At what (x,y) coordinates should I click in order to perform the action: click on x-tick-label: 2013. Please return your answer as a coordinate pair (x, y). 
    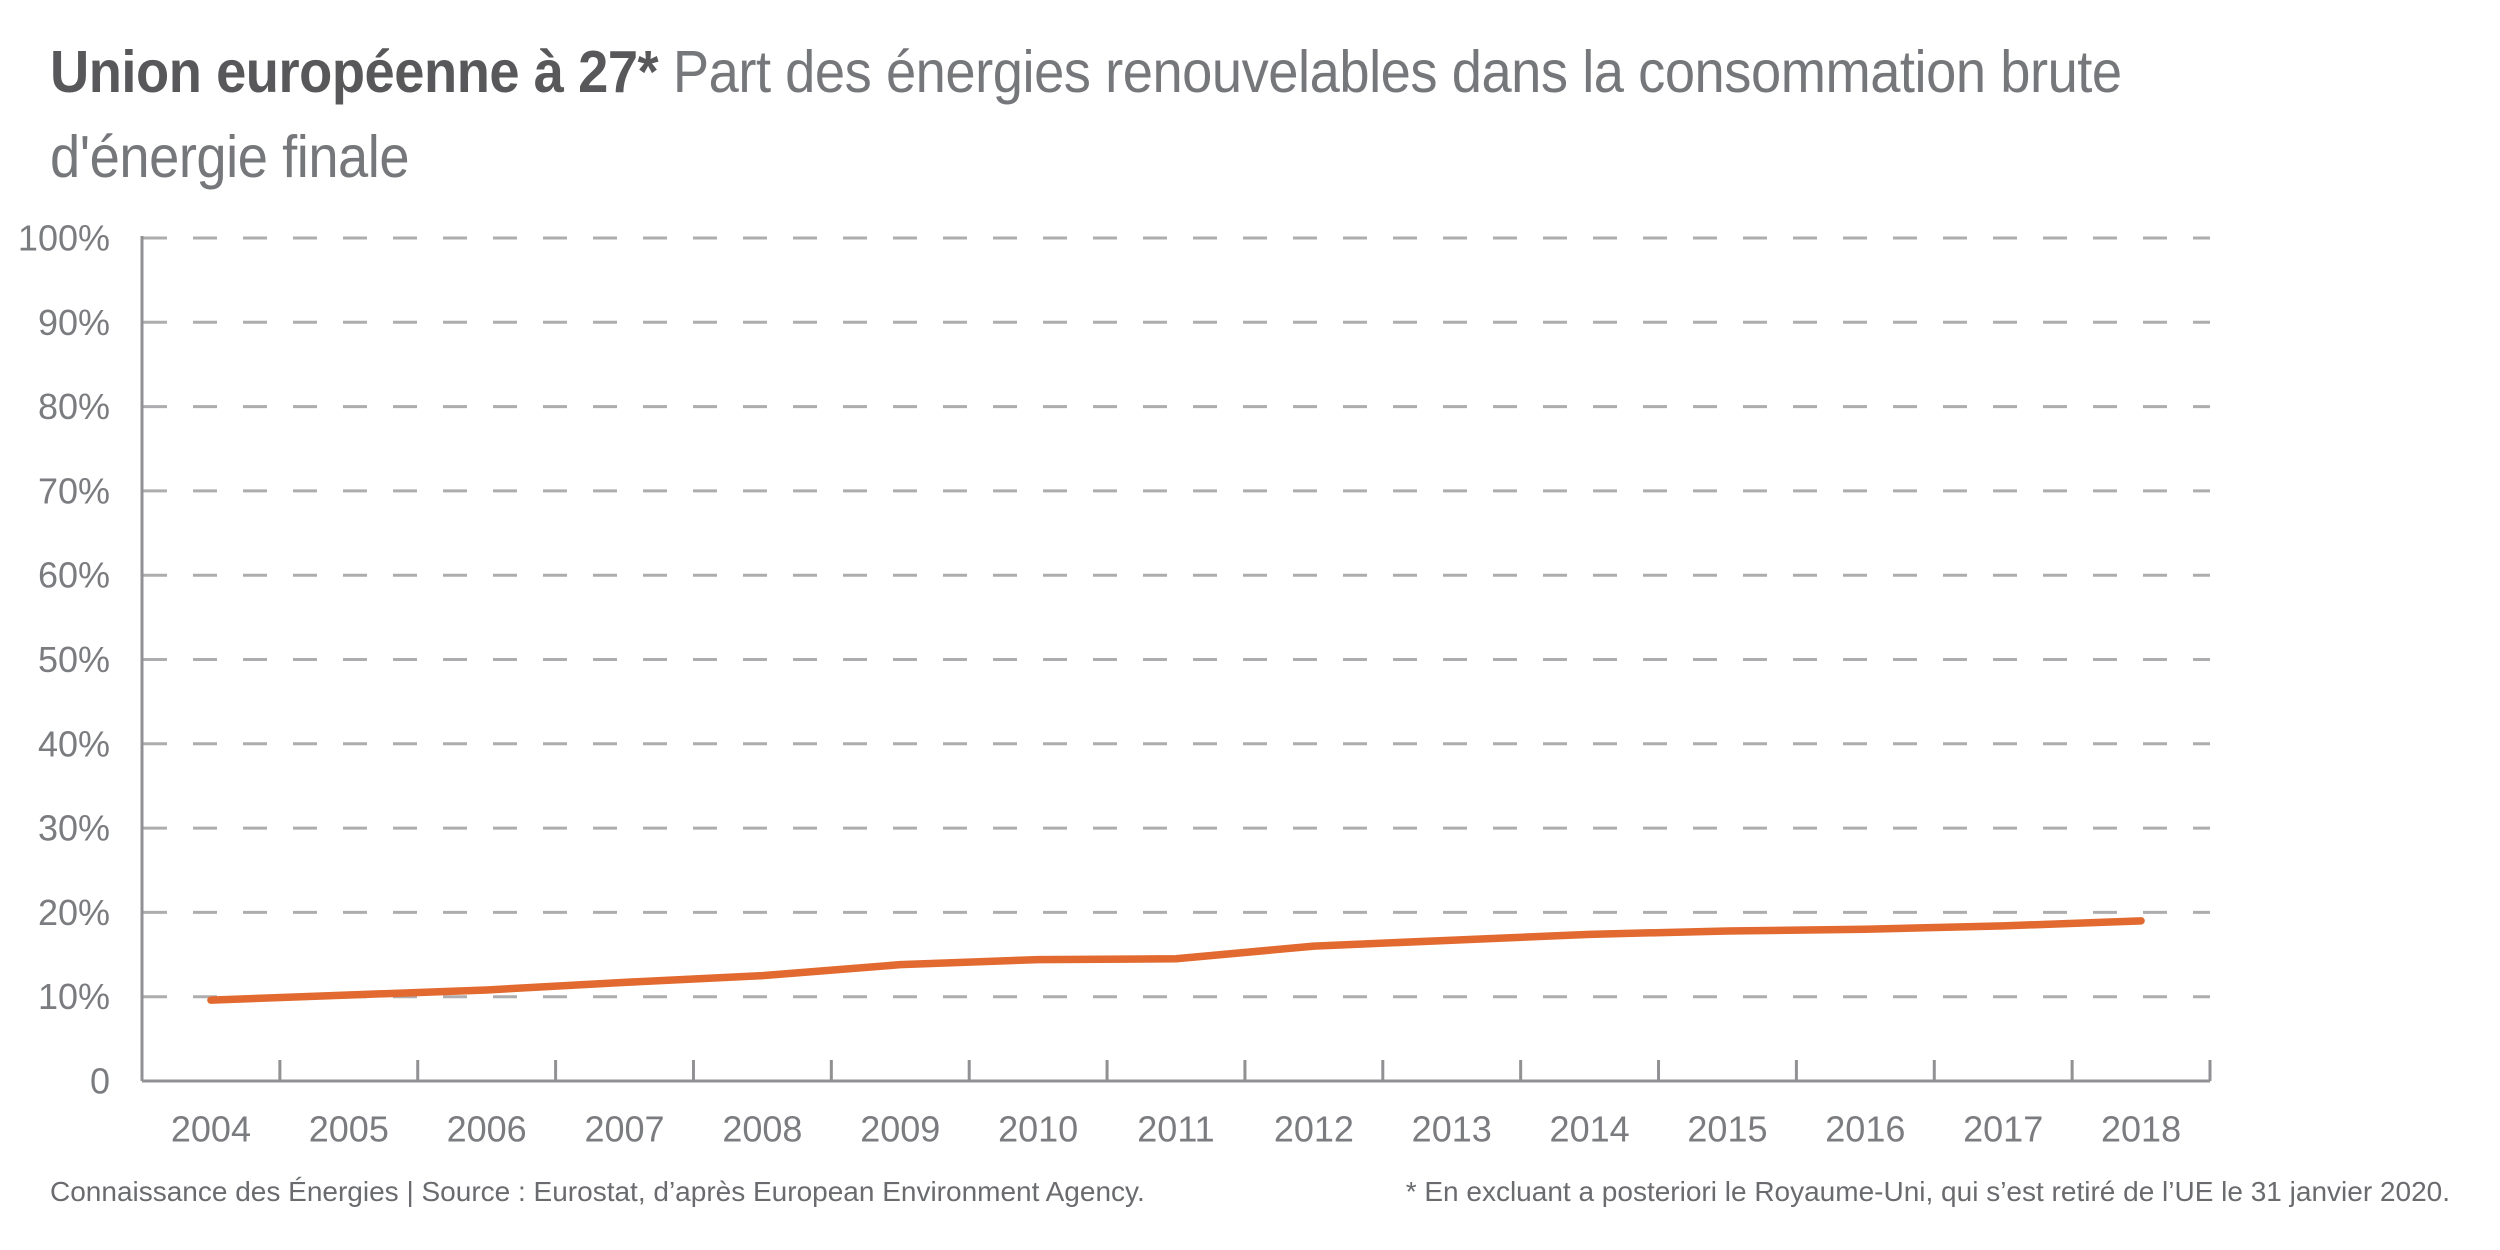
    Looking at the image, I should click on (1452, 1129).